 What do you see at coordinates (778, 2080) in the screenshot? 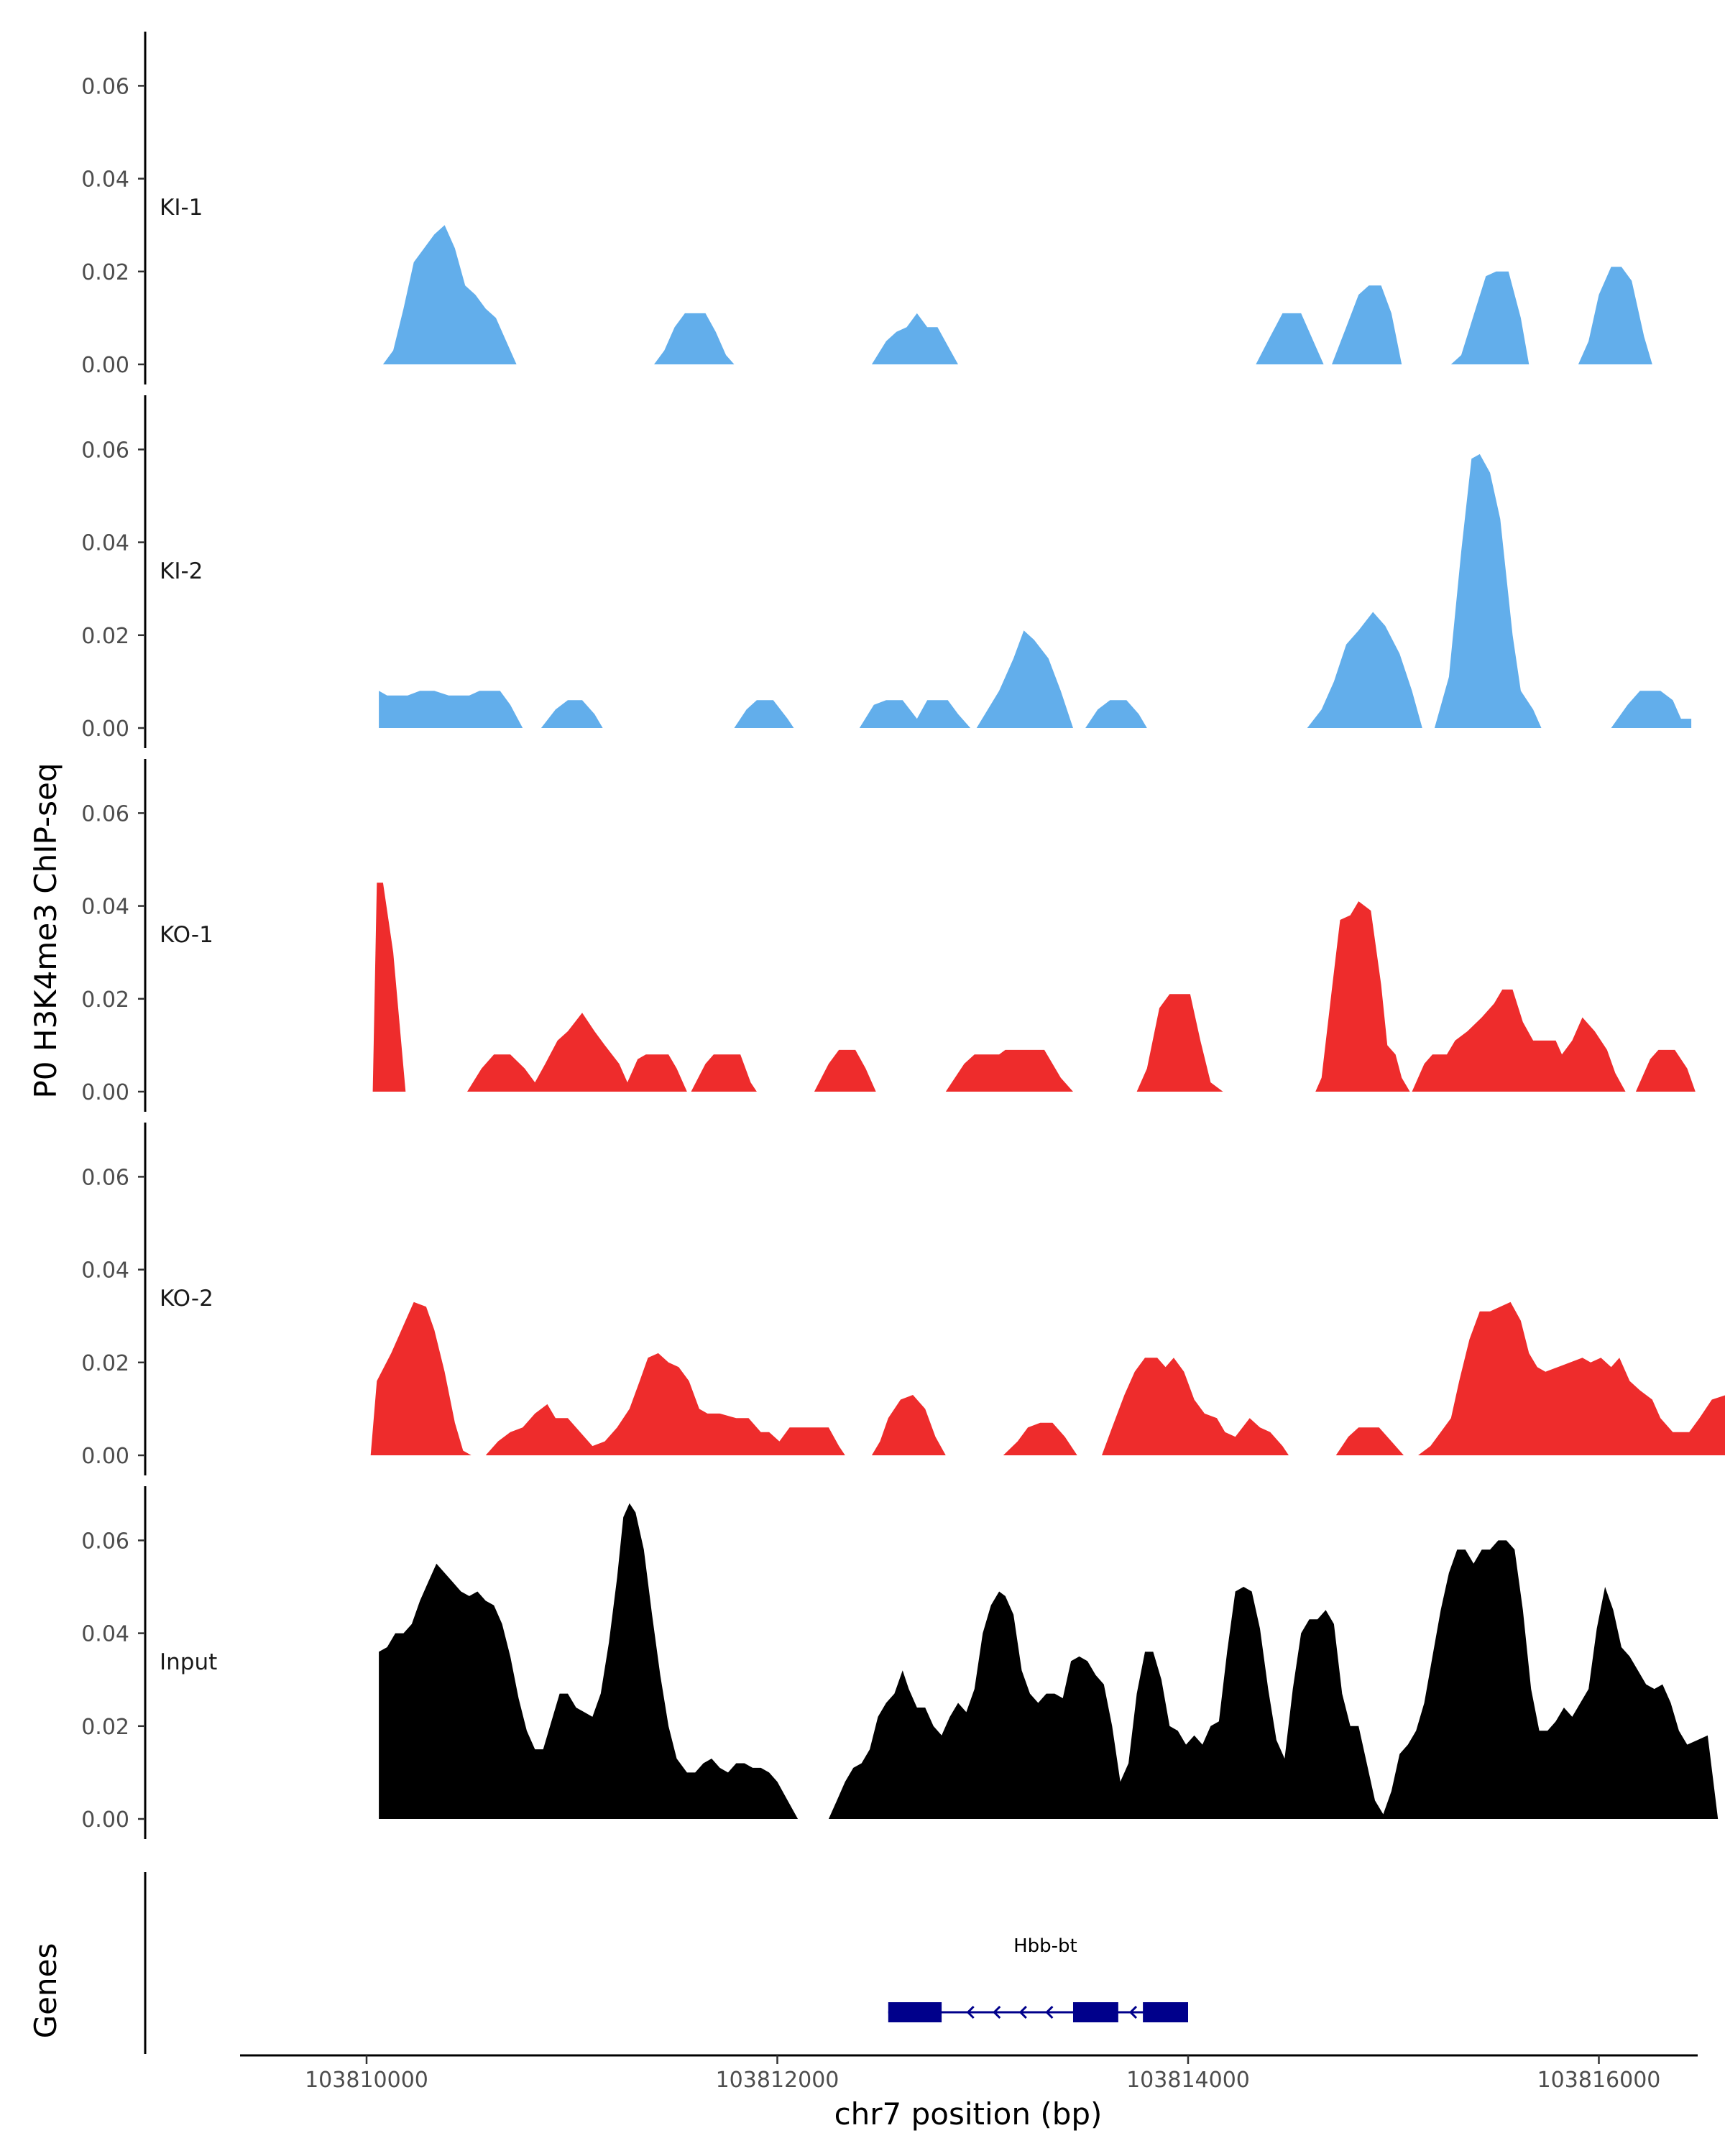
I see `x-tick-label: 103812000` at bounding box center [778, 2080].